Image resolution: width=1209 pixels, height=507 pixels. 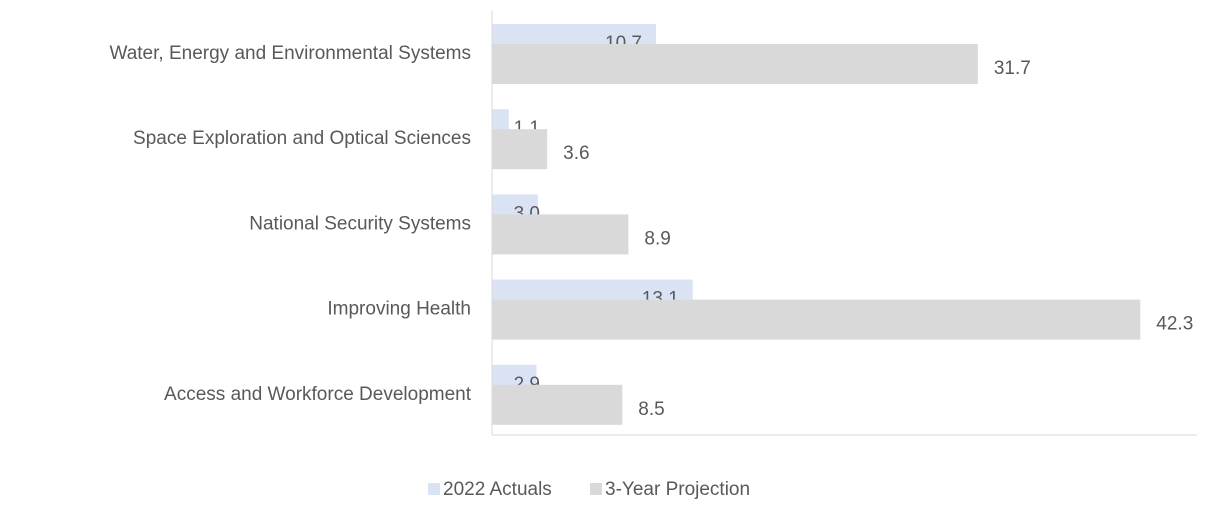 I want to click on data-label: 31.7, so click(x=1012, y=68).